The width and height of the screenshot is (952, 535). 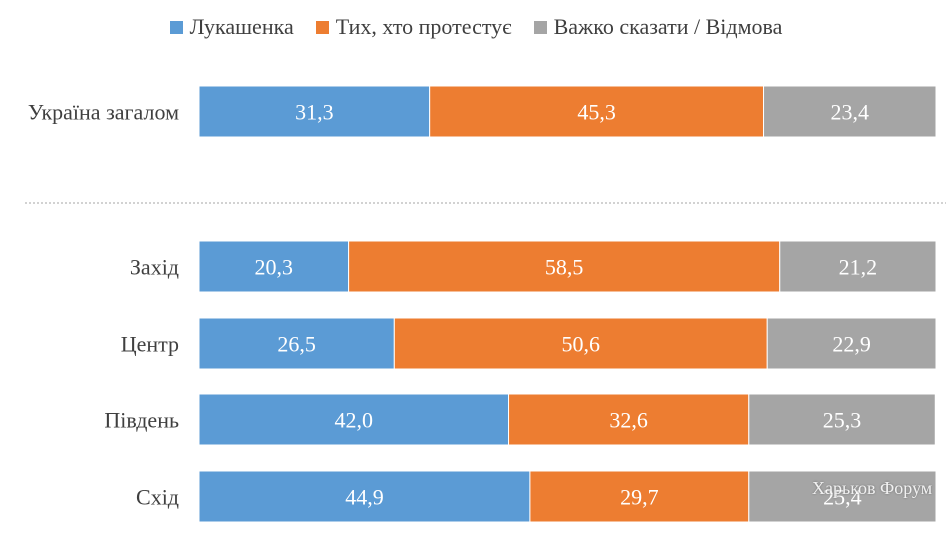 I want to click on legend-label-protesters: Тих, хто протестує, so click(x=423, y=26).